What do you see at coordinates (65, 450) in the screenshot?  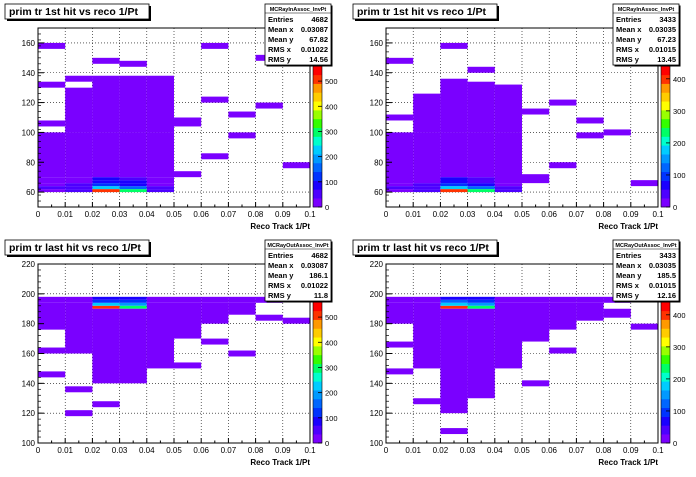 I see `x-tick-label: 0.01` at bounding box center [65, 450].